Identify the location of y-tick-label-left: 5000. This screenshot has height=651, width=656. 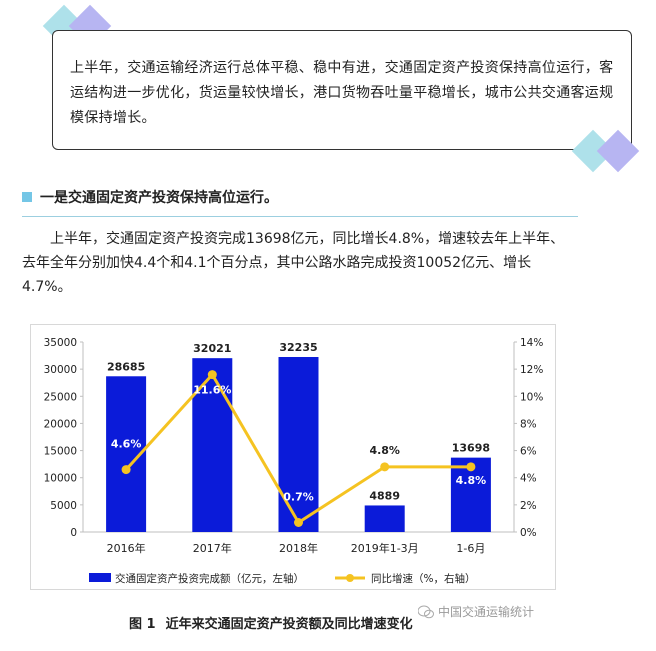
(63, 506).